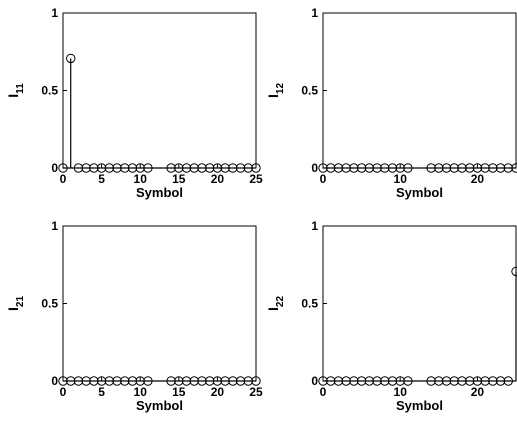 The image size is (517, 422). What do you see at coordinates (15, 303) in the screenshot?
I see `y-axis-label: I21` at bounding box center [15, 303].